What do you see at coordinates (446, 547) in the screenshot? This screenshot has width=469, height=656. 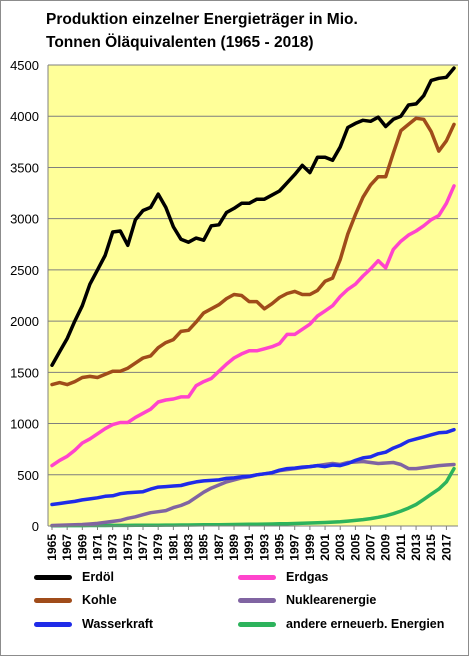 I see `x-tick-label: 2017` at bounding box center [446, 547].